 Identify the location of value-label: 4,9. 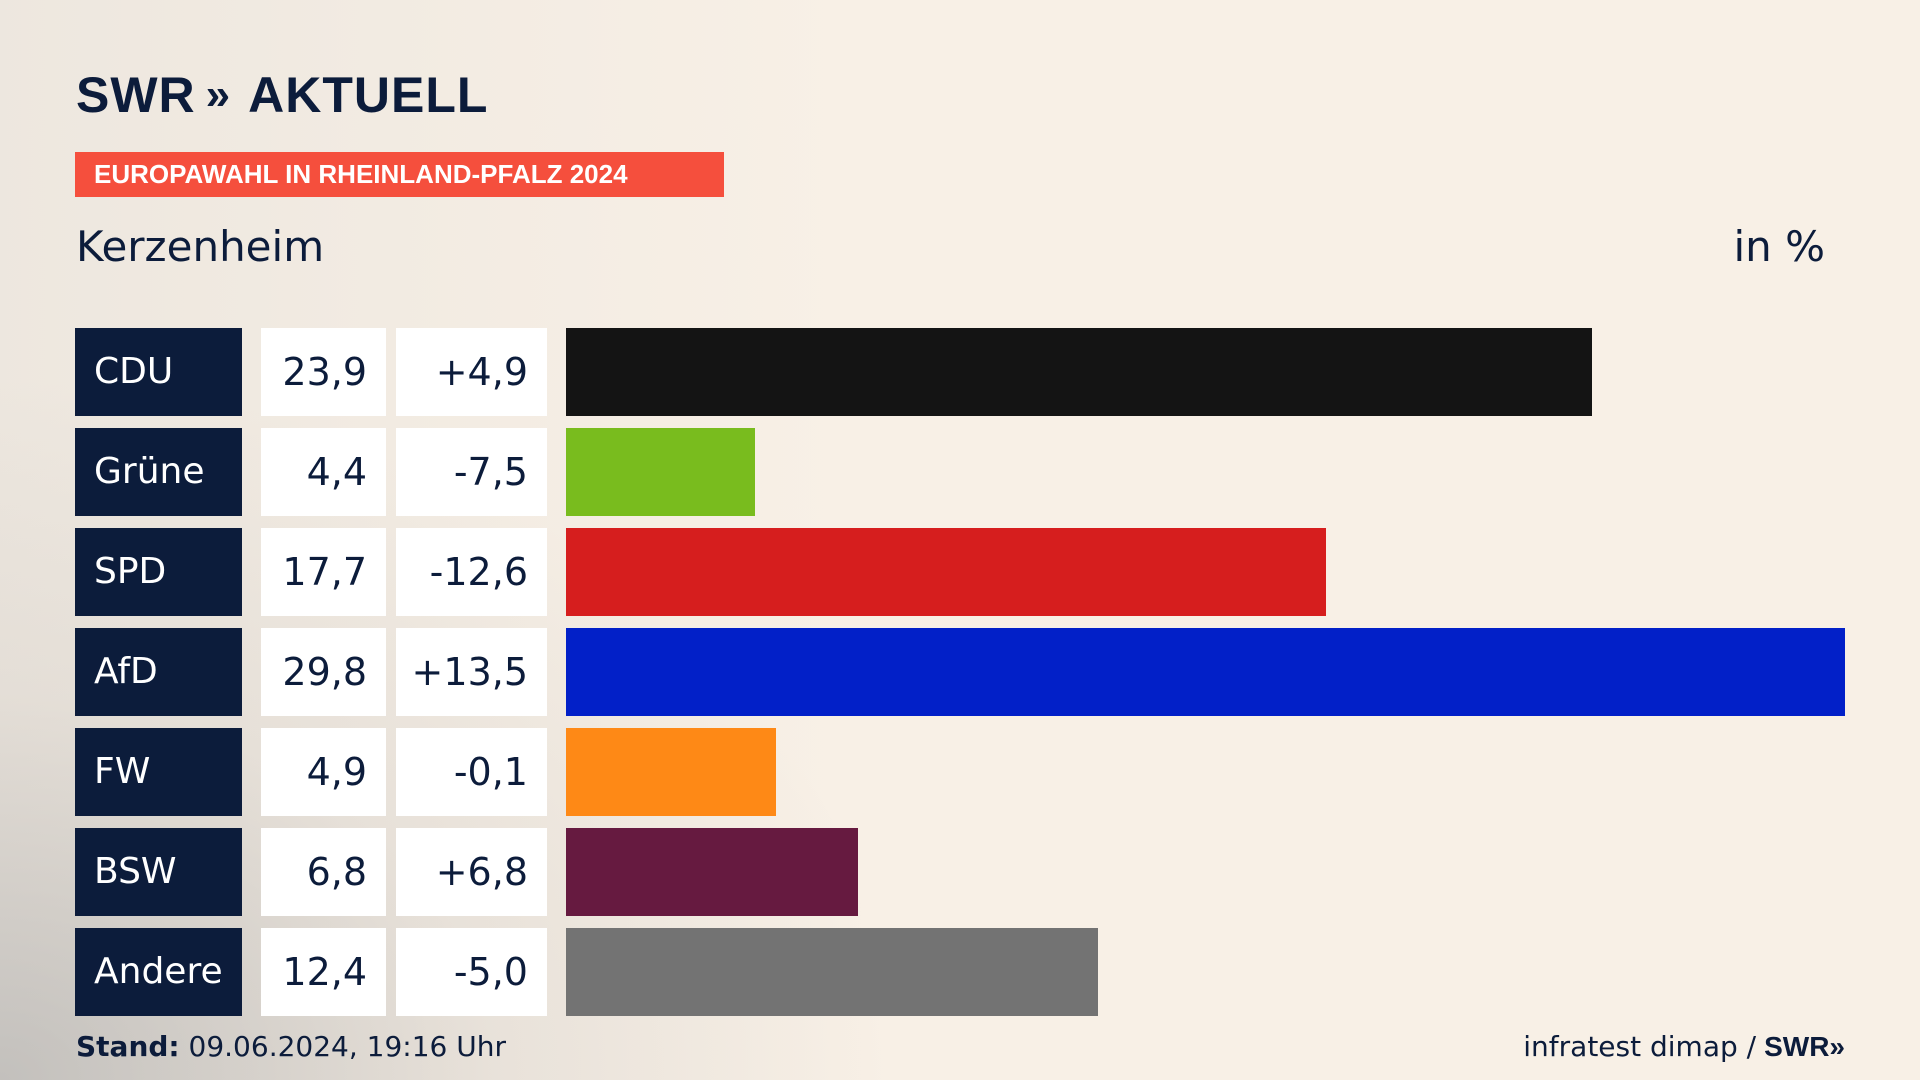
(323, 772).